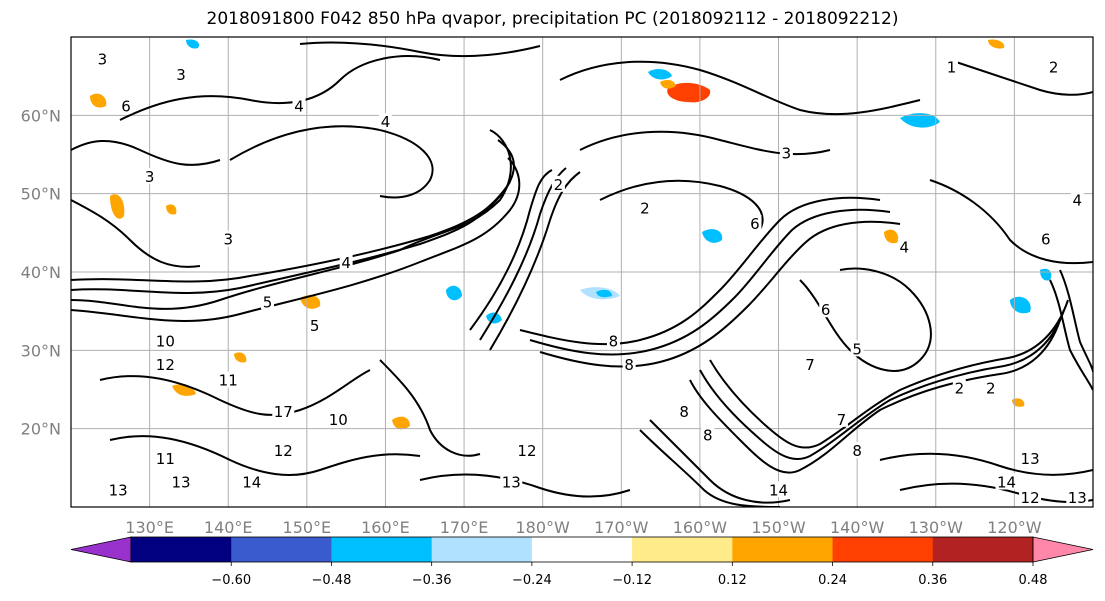 Image resolution: width=1105 pixels, height=601 pixels. I want to click on colorbar-tick-label: 0.48, so click(1033, 580).